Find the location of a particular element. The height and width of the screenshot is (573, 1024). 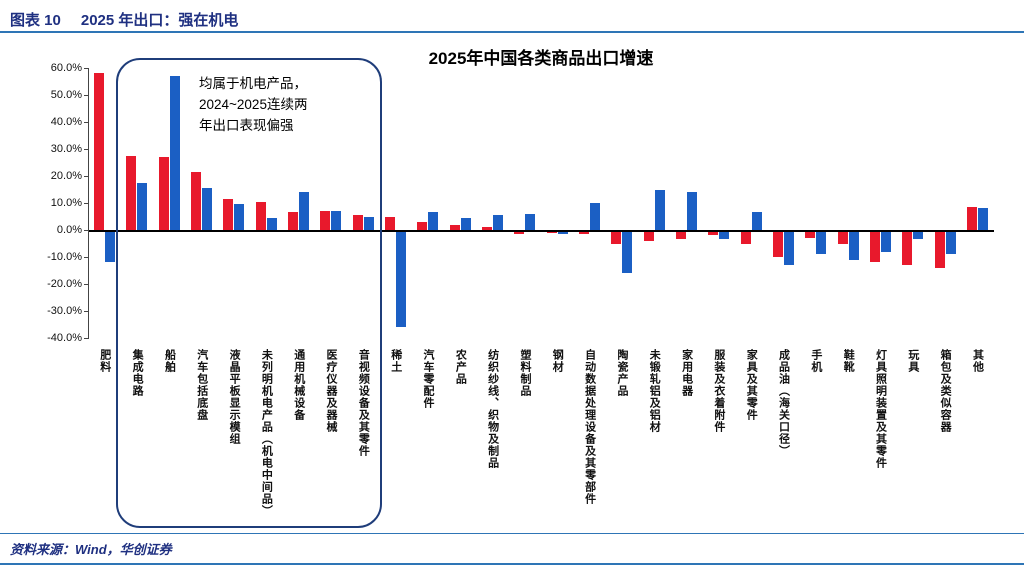

y-tick-label: 0.0% is located at coordinates (69, 230).